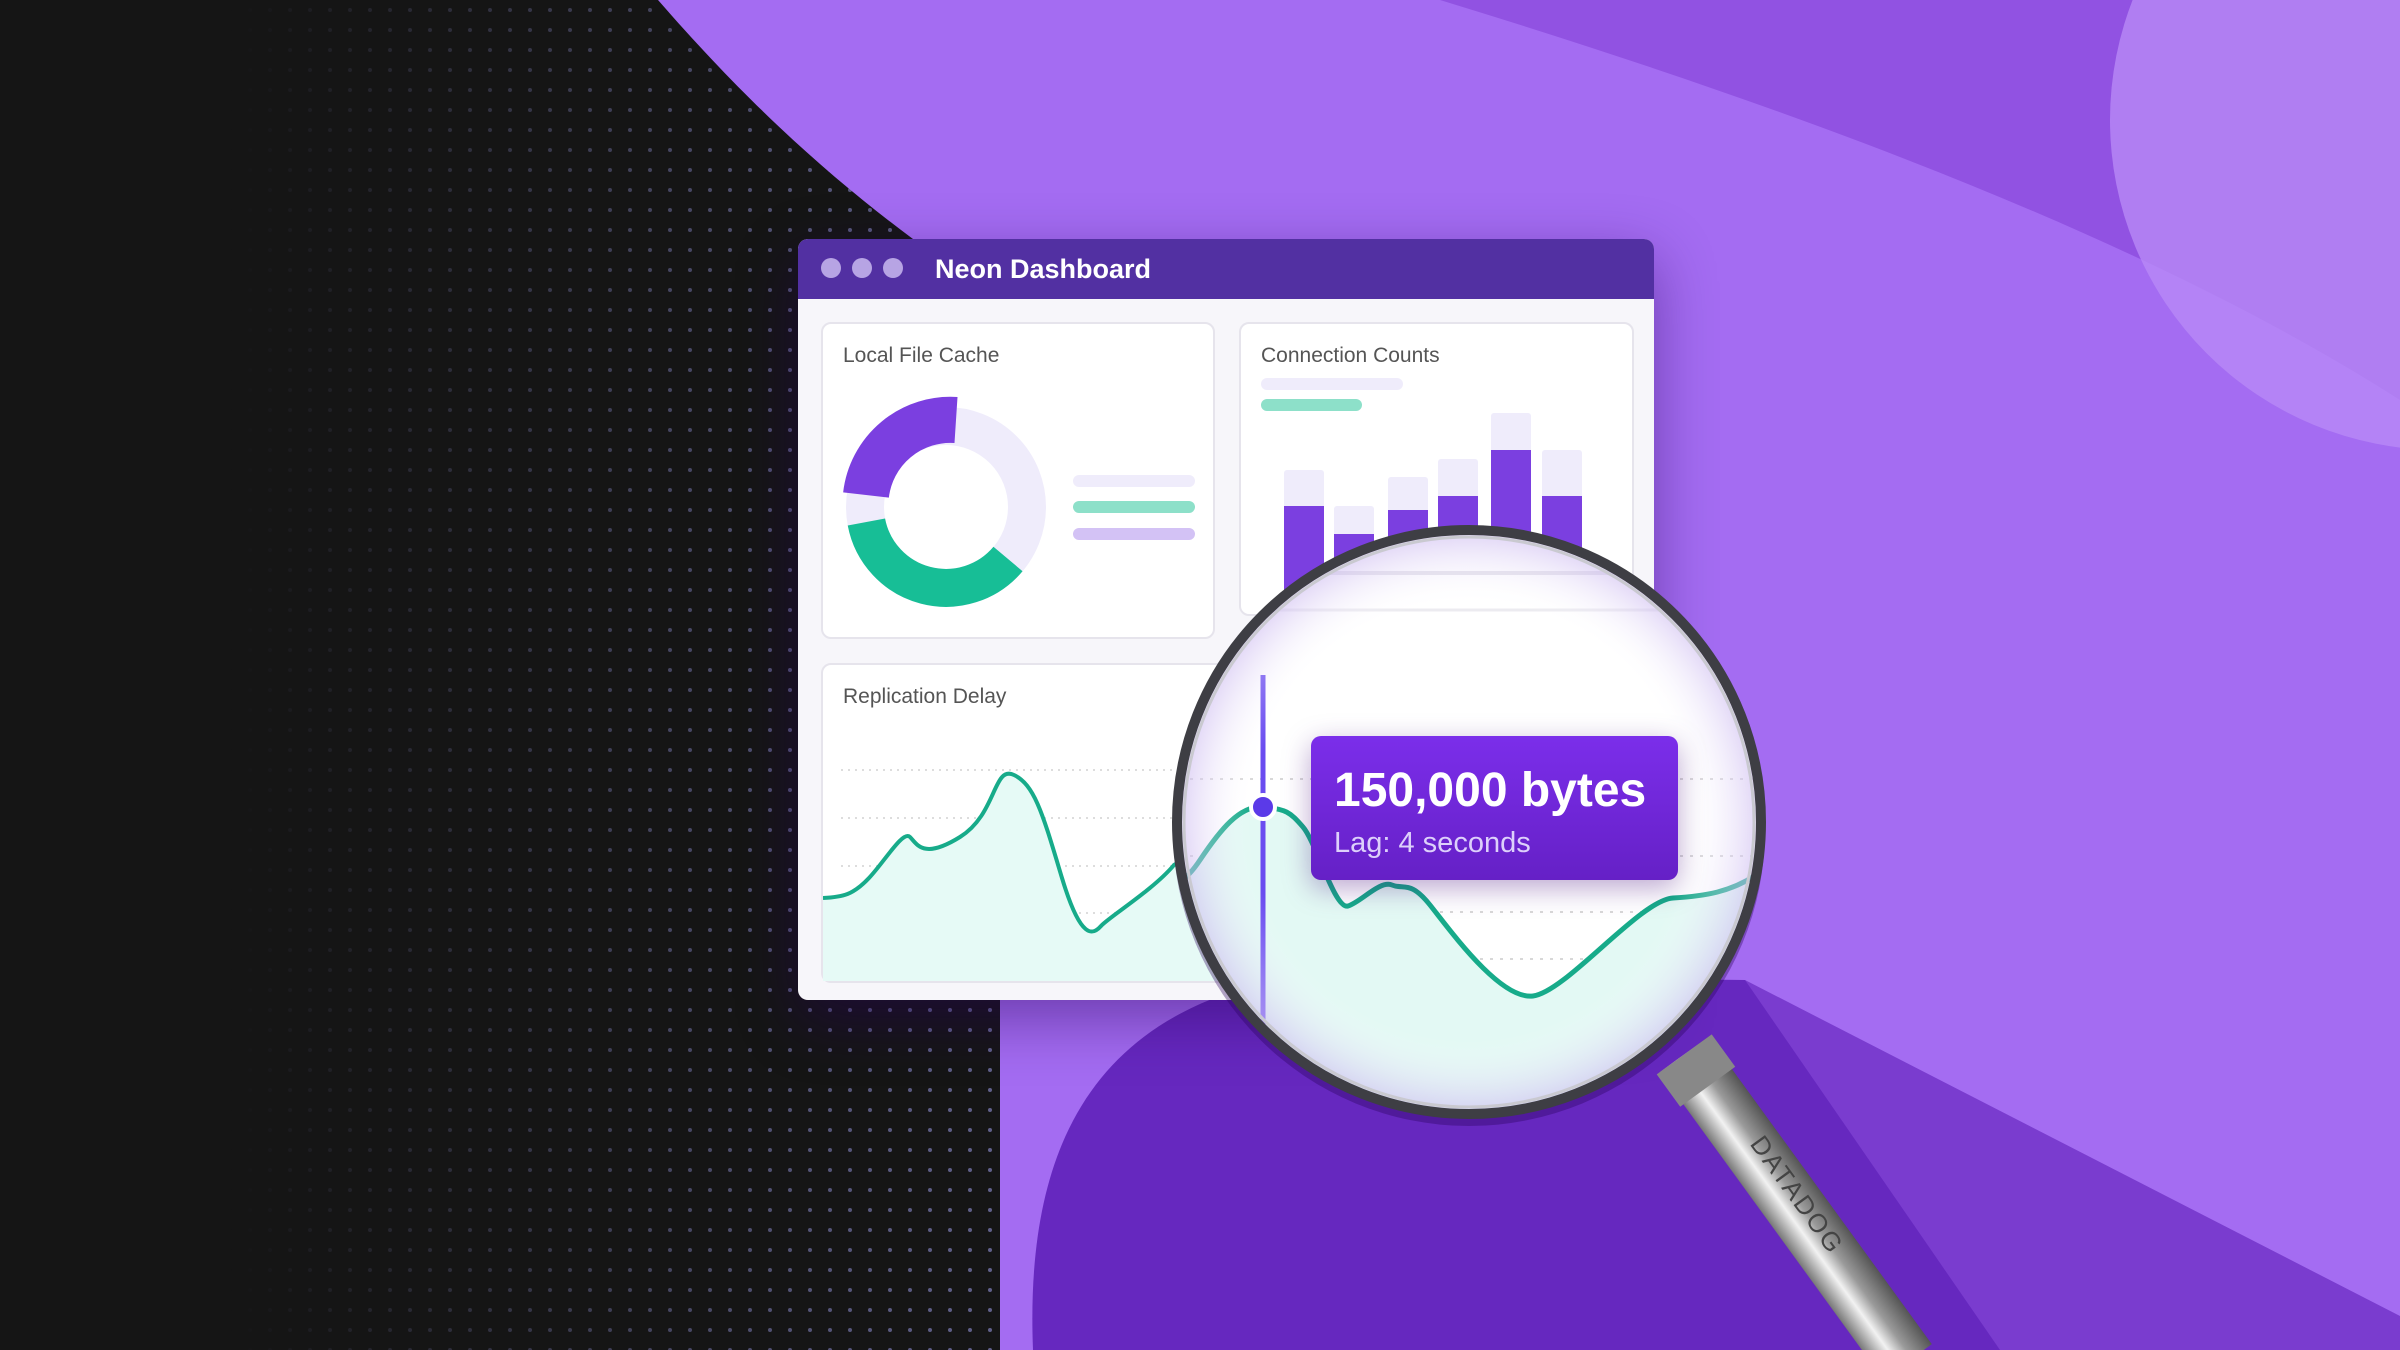  I want to click on tooltip: 150,000 bytes Lag: 4 seconds, so click(1494, 808).